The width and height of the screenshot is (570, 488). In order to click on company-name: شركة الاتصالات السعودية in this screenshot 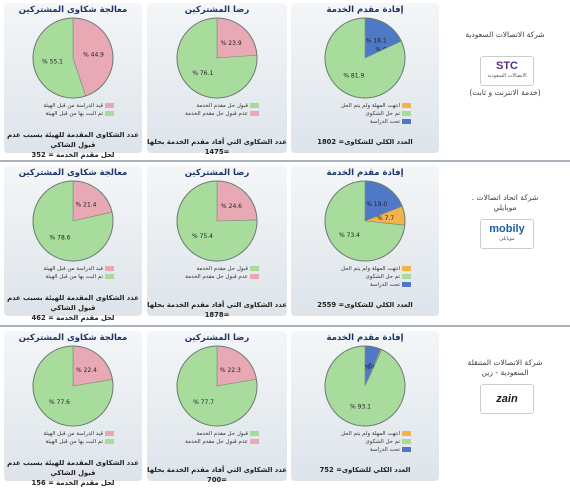, I will do `click(505, 35)`.